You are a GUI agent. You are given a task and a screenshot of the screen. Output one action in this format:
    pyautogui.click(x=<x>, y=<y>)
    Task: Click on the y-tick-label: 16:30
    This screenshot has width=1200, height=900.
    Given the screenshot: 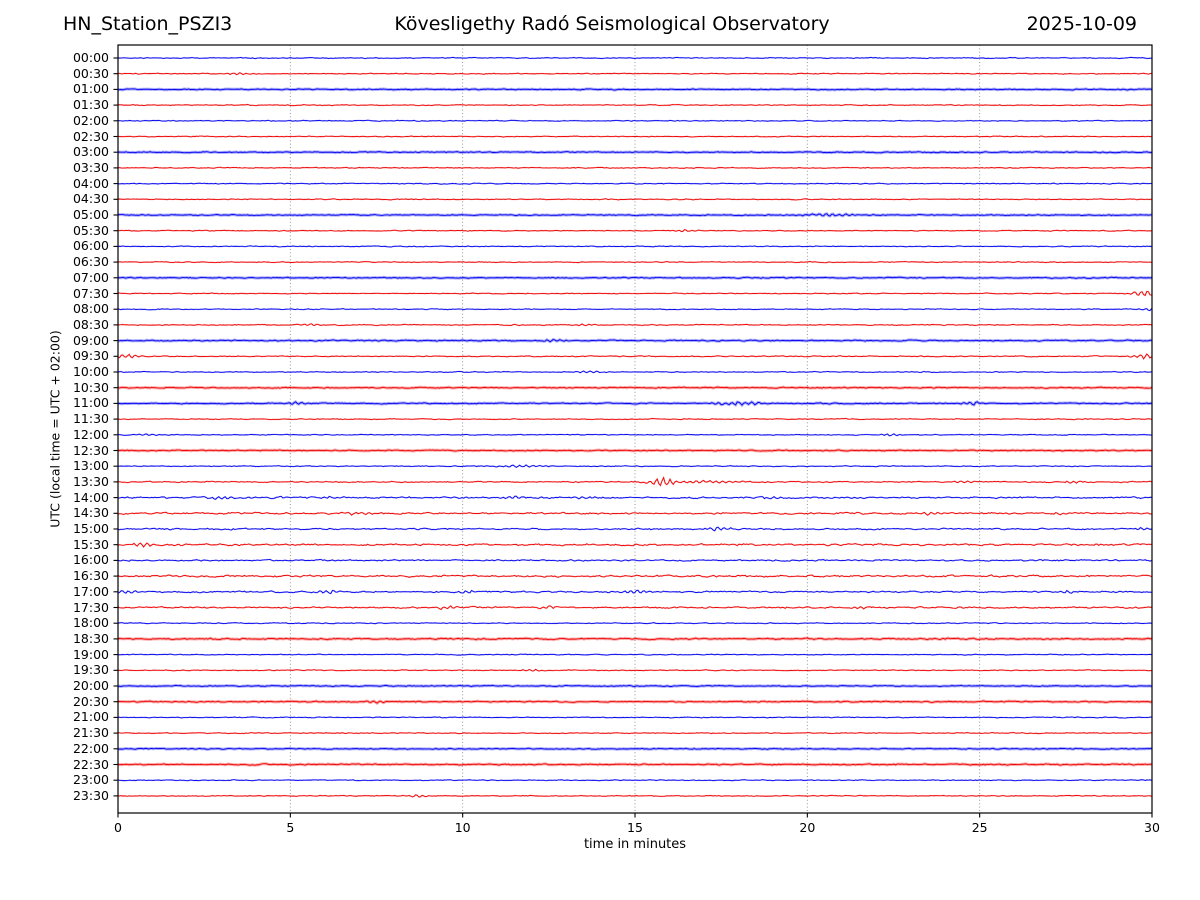 What is the action you would take?
    pyautogui.click(x=90, y=576)
    